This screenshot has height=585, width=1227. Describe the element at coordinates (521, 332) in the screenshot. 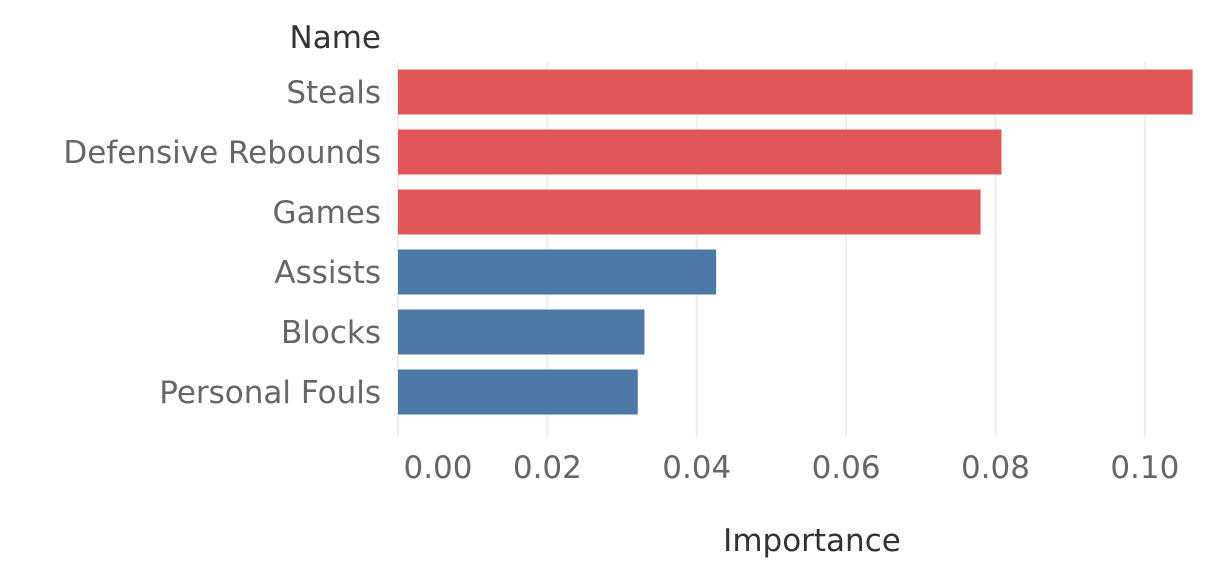

I see `bar-blocks` at that location.